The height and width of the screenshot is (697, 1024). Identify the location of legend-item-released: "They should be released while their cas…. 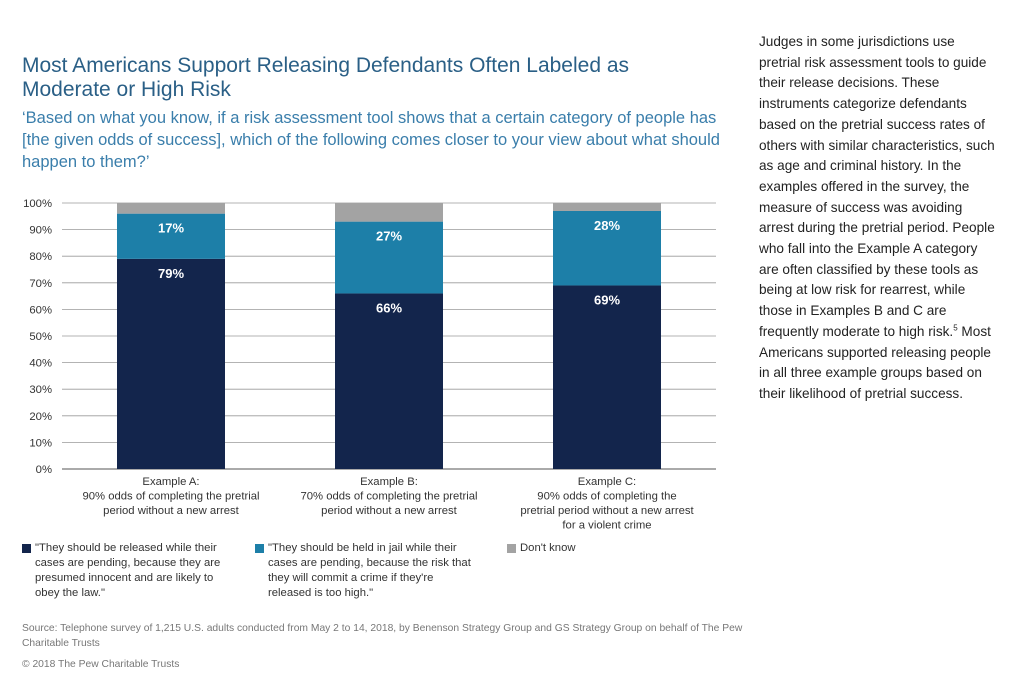
(127, 571).